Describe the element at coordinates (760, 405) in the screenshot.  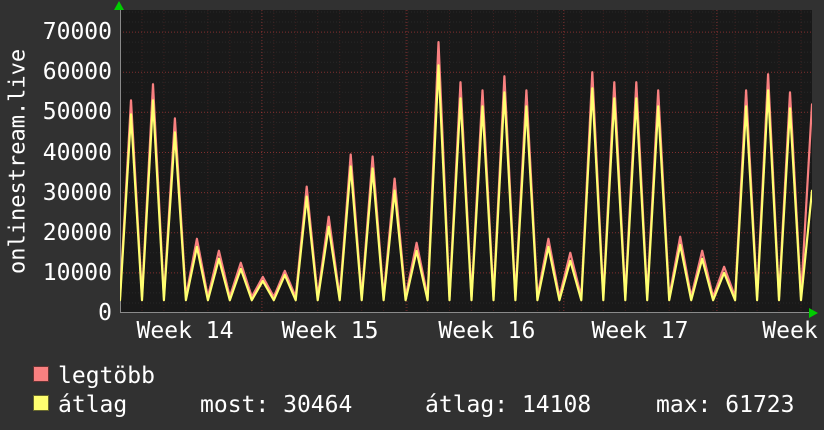
I see `stat-max-value: 61723` at that location.